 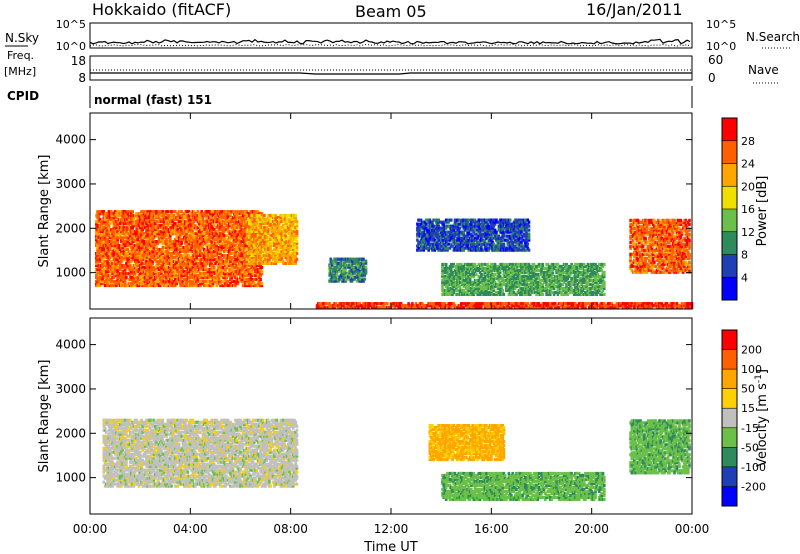 I want to click on scatter-region, so click(x=473, y=235).